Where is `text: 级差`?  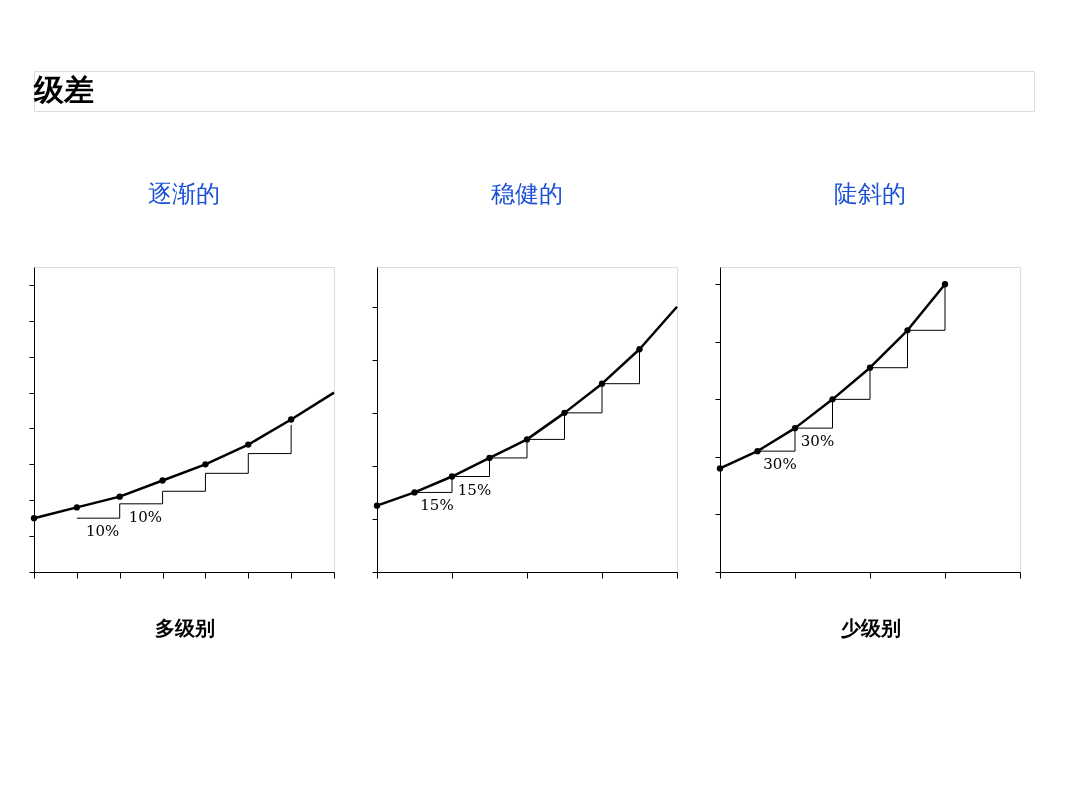
text: 级差 is located at coordinates (63, 89).